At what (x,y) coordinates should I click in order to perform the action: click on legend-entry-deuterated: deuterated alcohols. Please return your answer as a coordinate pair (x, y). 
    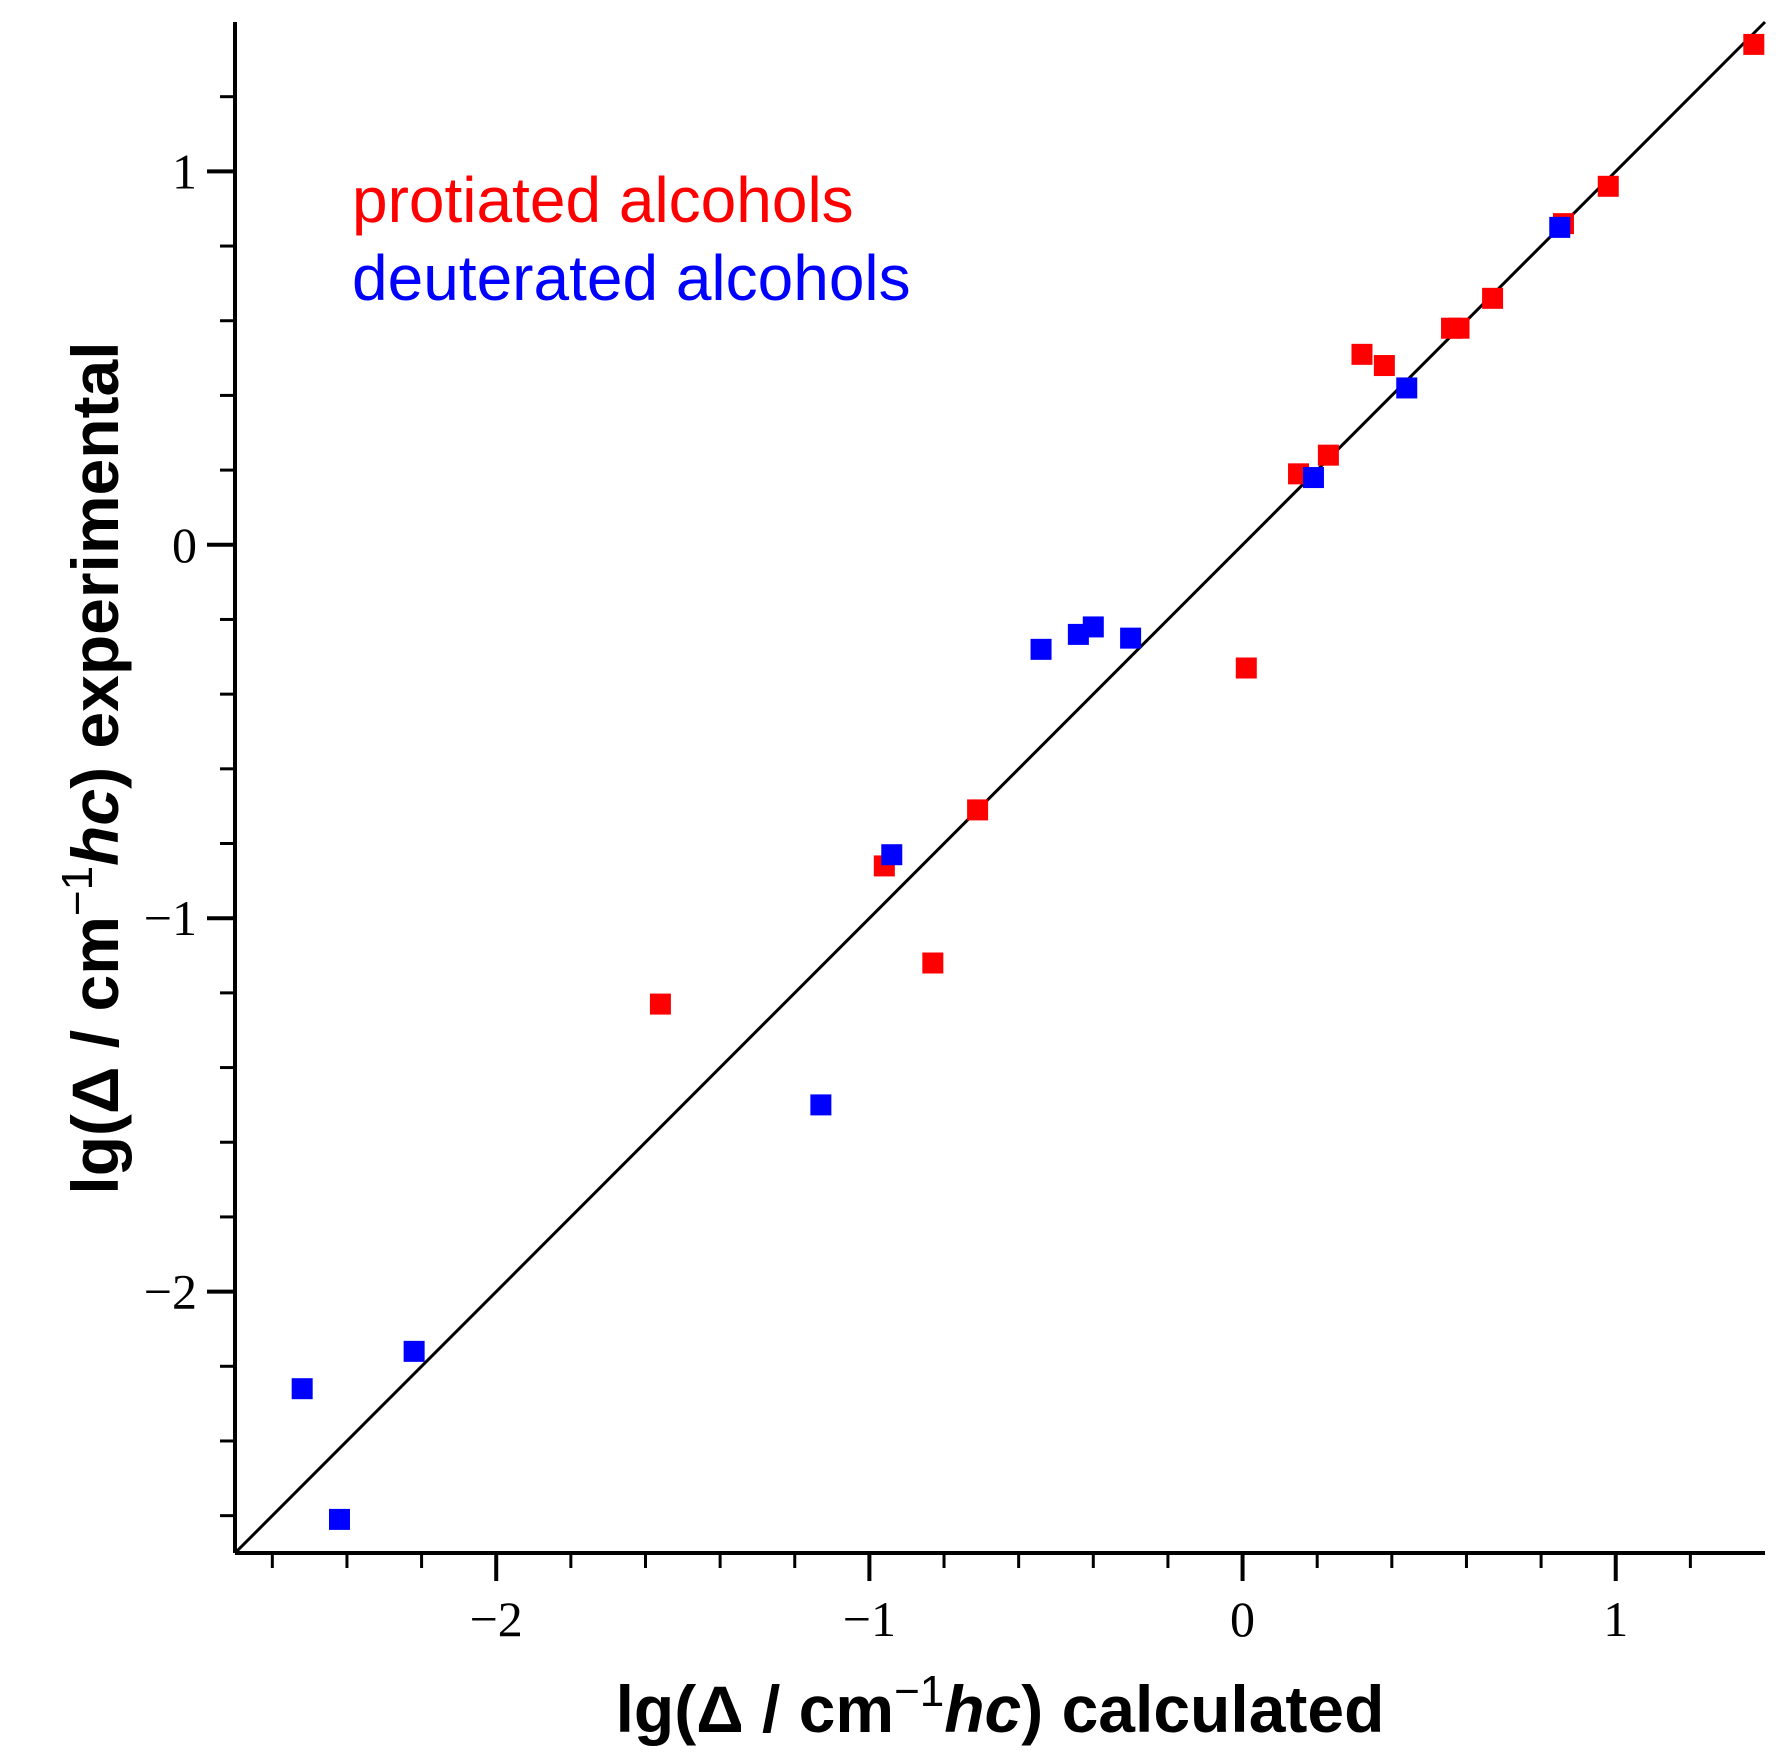
    Looking at the image, I should click on (631, 278).